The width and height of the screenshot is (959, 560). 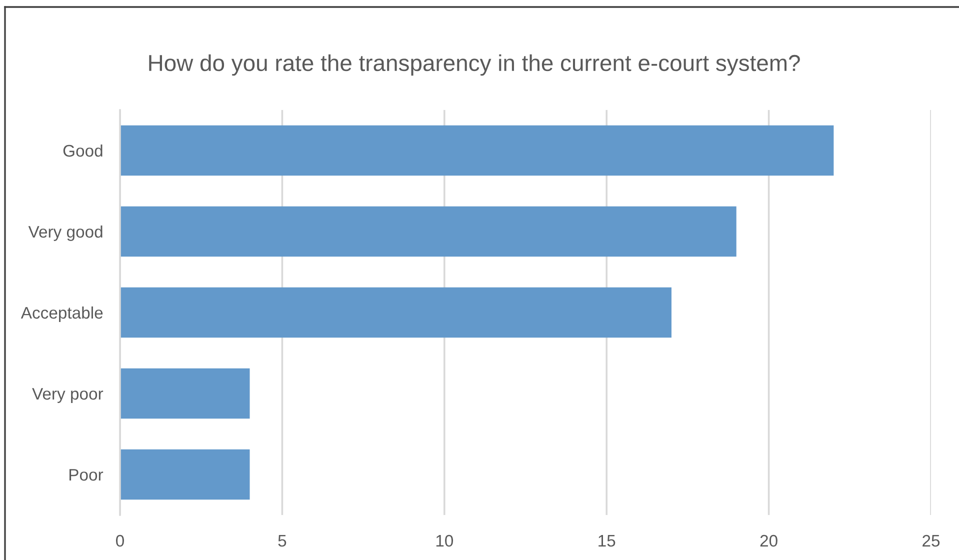 I want to click on x-tick-label: 15, so click(x=607, y=541).